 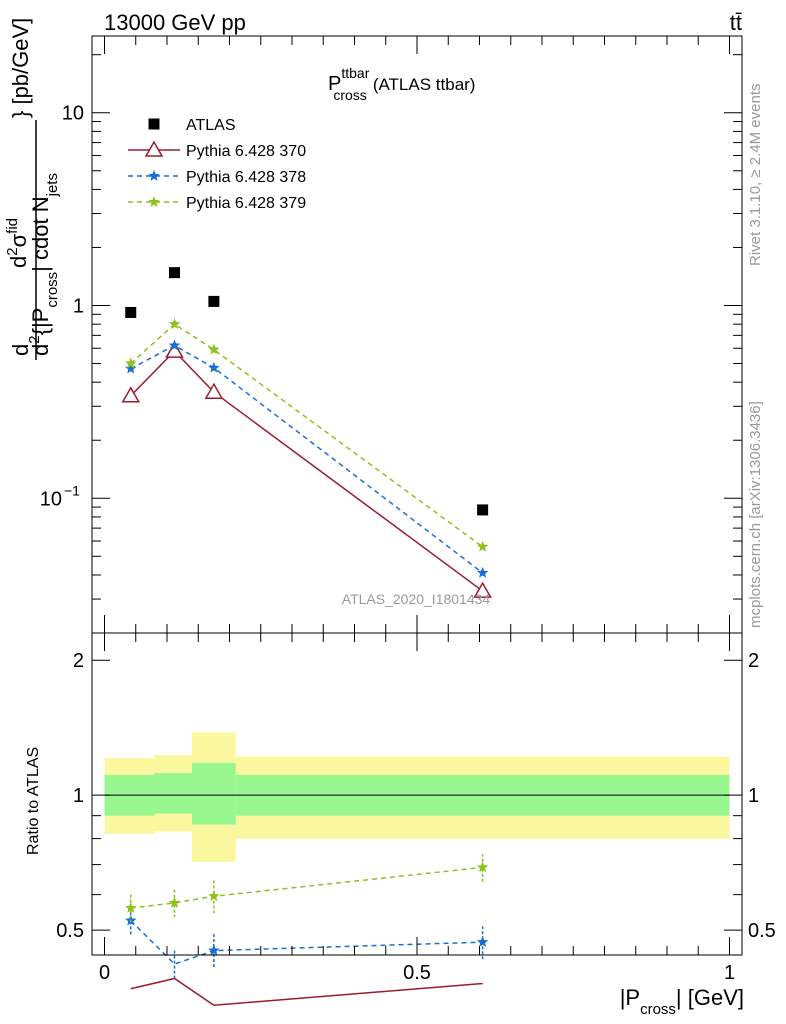 I want to click on legend-label: Pythia 6.428 379, so click(x=246, y=203).